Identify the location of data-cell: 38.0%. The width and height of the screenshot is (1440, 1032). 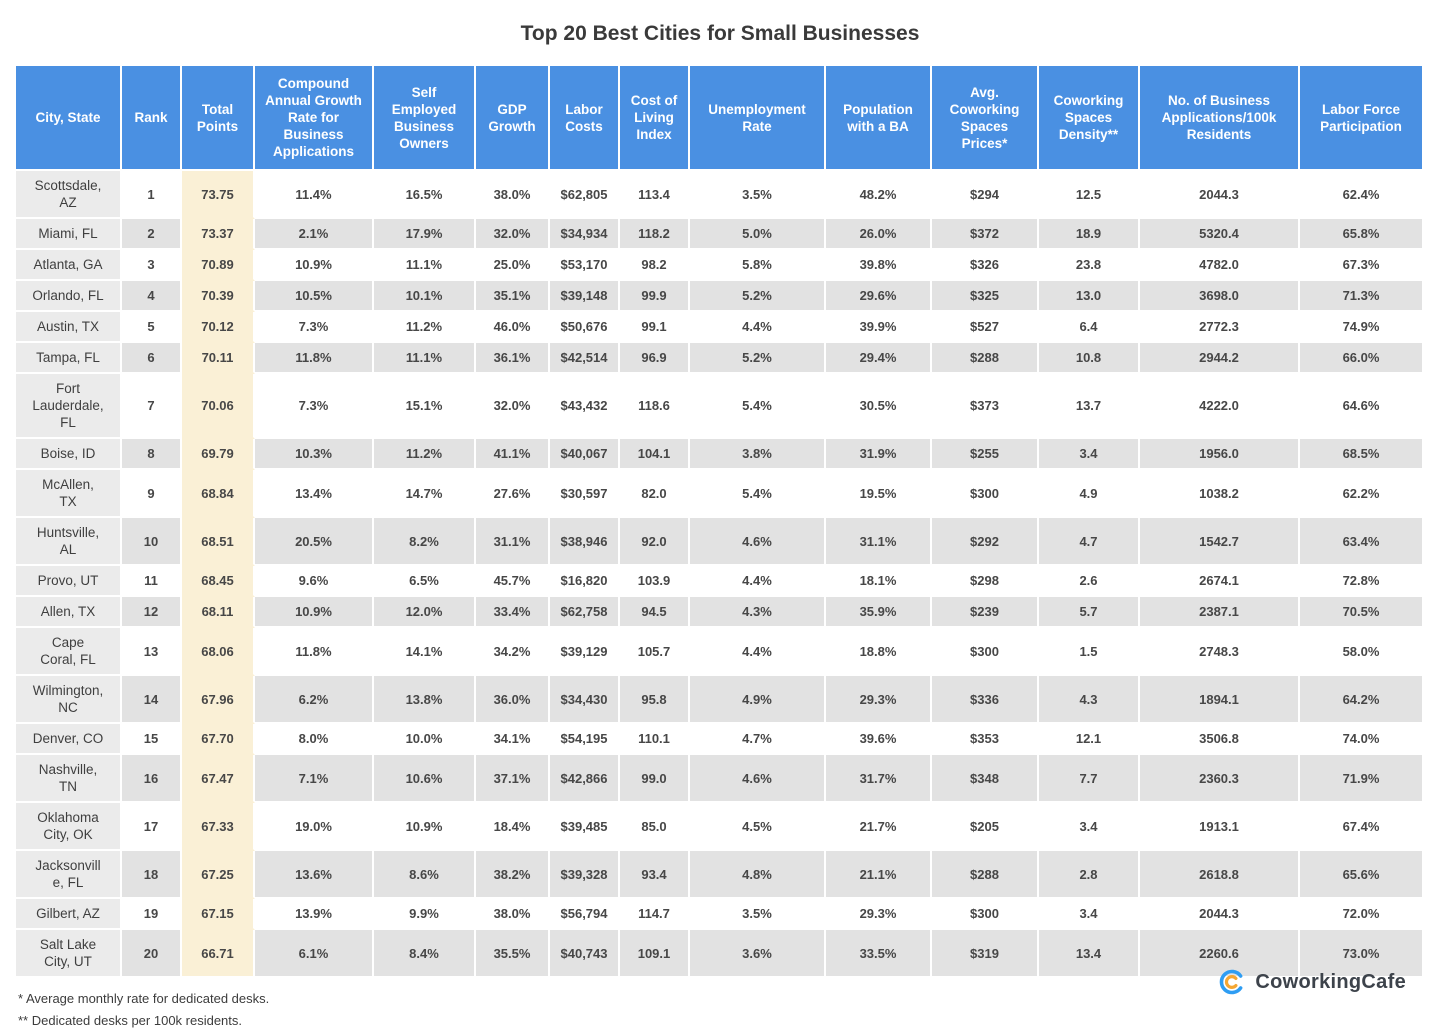
(513, 914).